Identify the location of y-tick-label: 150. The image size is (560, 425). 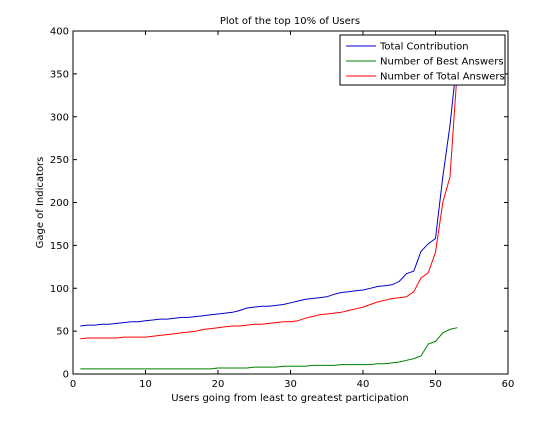
(59, 246).